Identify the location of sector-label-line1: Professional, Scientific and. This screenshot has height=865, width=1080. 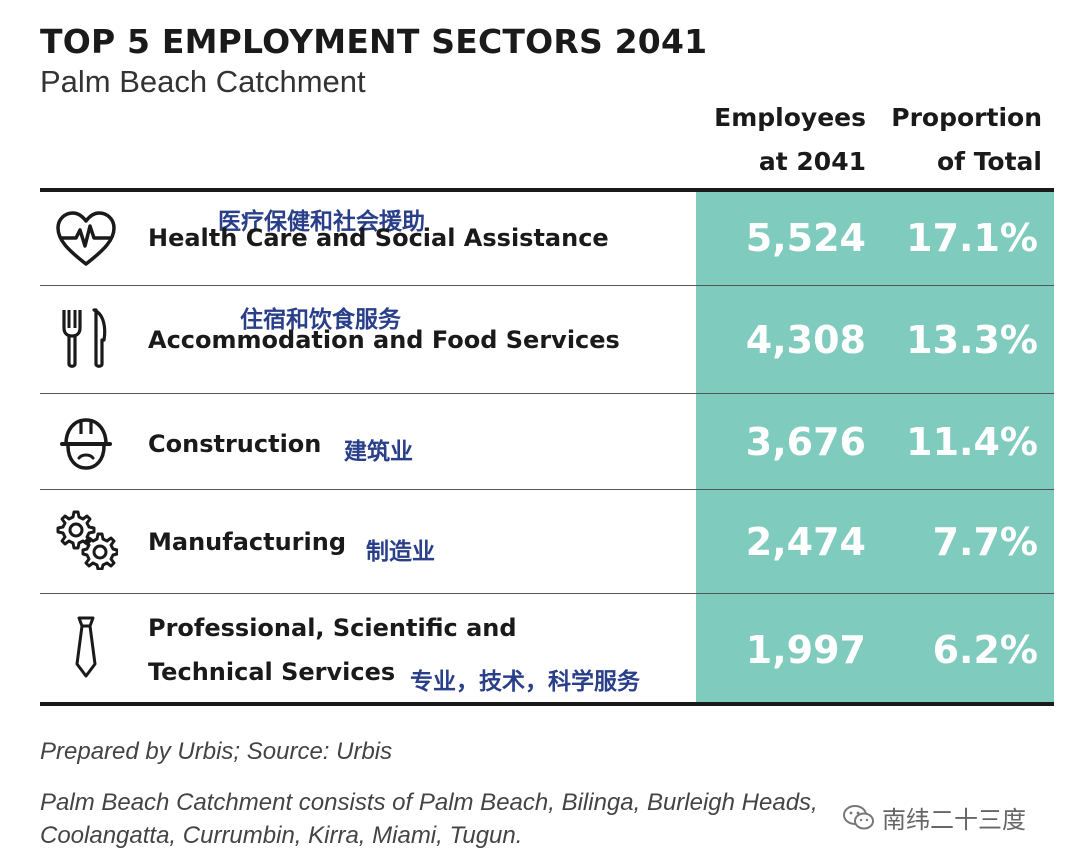
(332, 628).